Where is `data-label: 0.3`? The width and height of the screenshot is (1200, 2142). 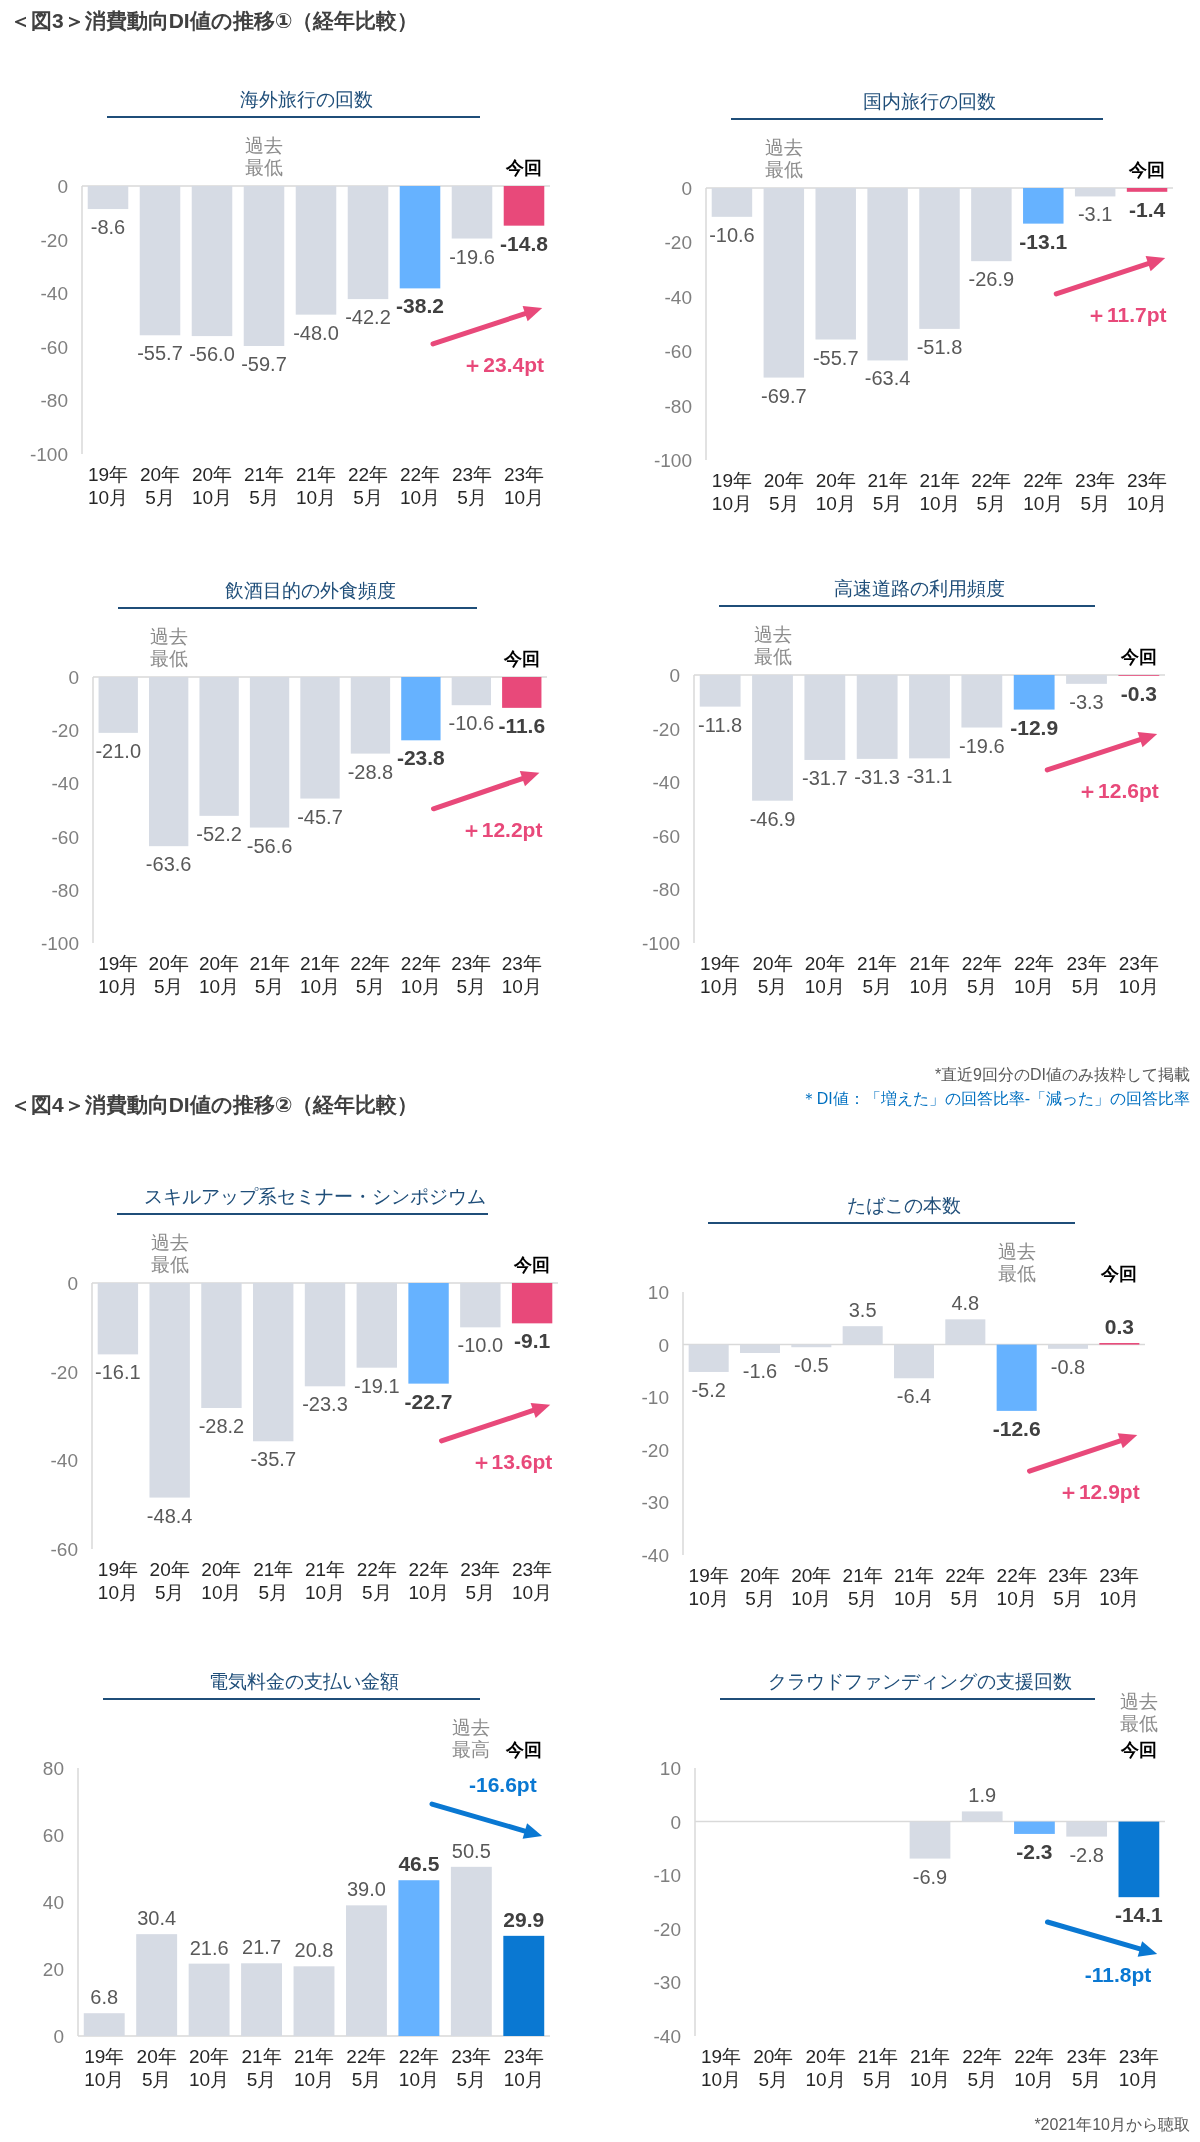 data-label: 0.3 is located at coordinates (1119, 1327).